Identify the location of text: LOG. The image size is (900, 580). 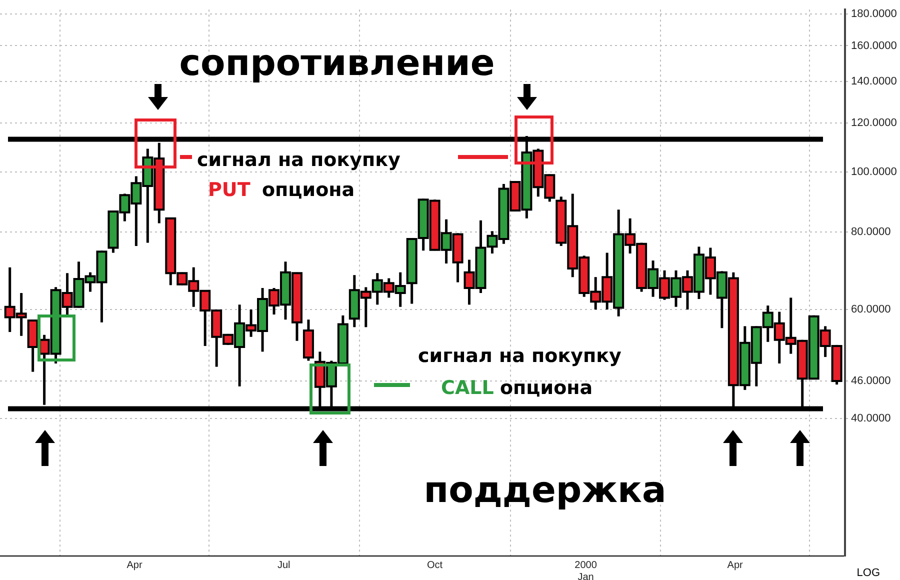
(868, 573).